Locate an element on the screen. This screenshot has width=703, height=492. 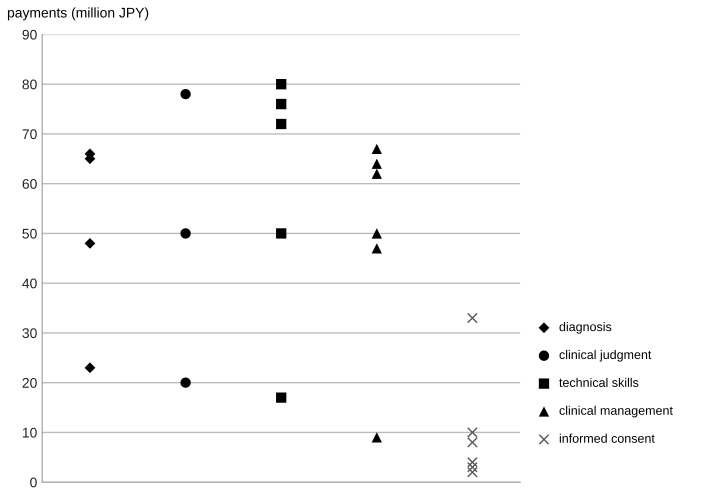
y-tick-label: 70 is located at coordinates (29, 134).